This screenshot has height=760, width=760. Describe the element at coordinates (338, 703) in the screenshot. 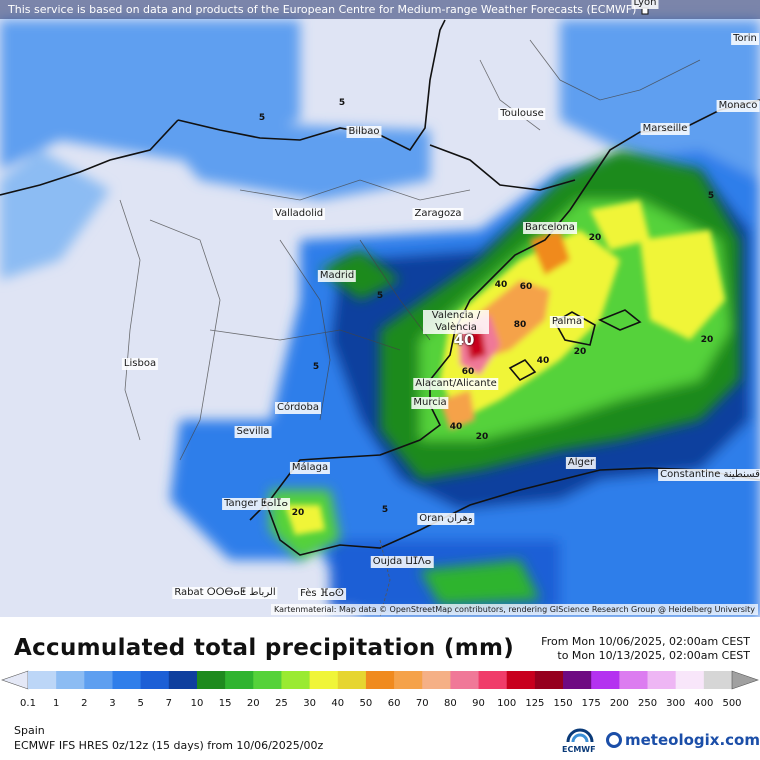

I see `scale-tick-label: 40` at that location.